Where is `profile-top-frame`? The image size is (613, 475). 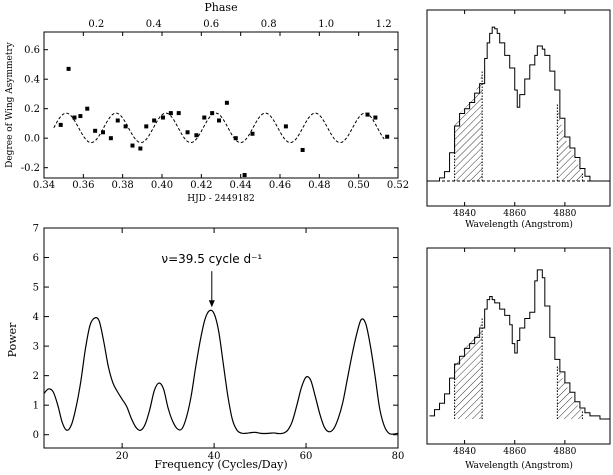 profile-top-frame is located at coordinates (518, 108).